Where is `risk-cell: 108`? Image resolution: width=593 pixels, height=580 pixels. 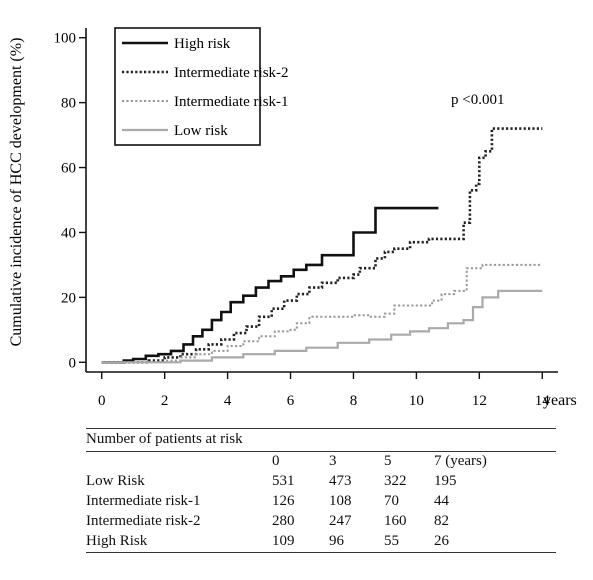
risk-cell: 108 is located at coordinates (340, 501).